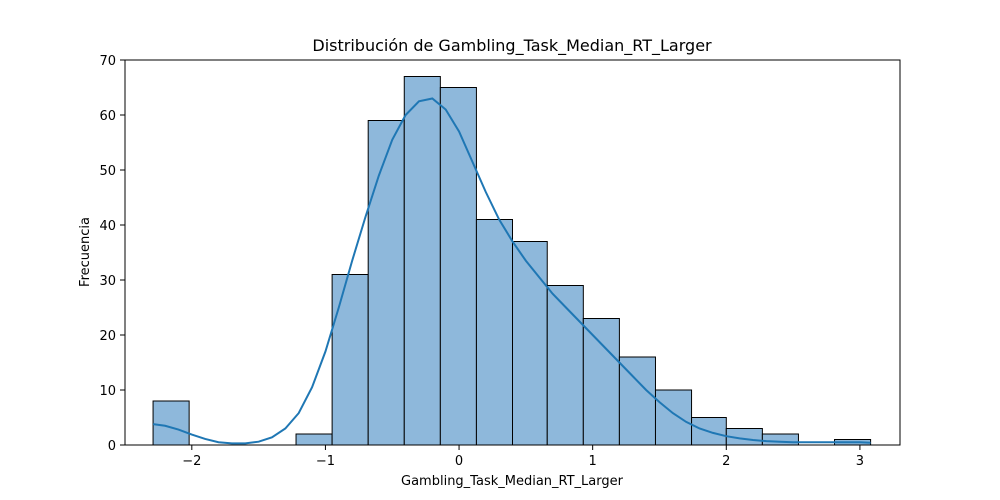  I want to click on y-tick-label: 60, so click(107, 116).